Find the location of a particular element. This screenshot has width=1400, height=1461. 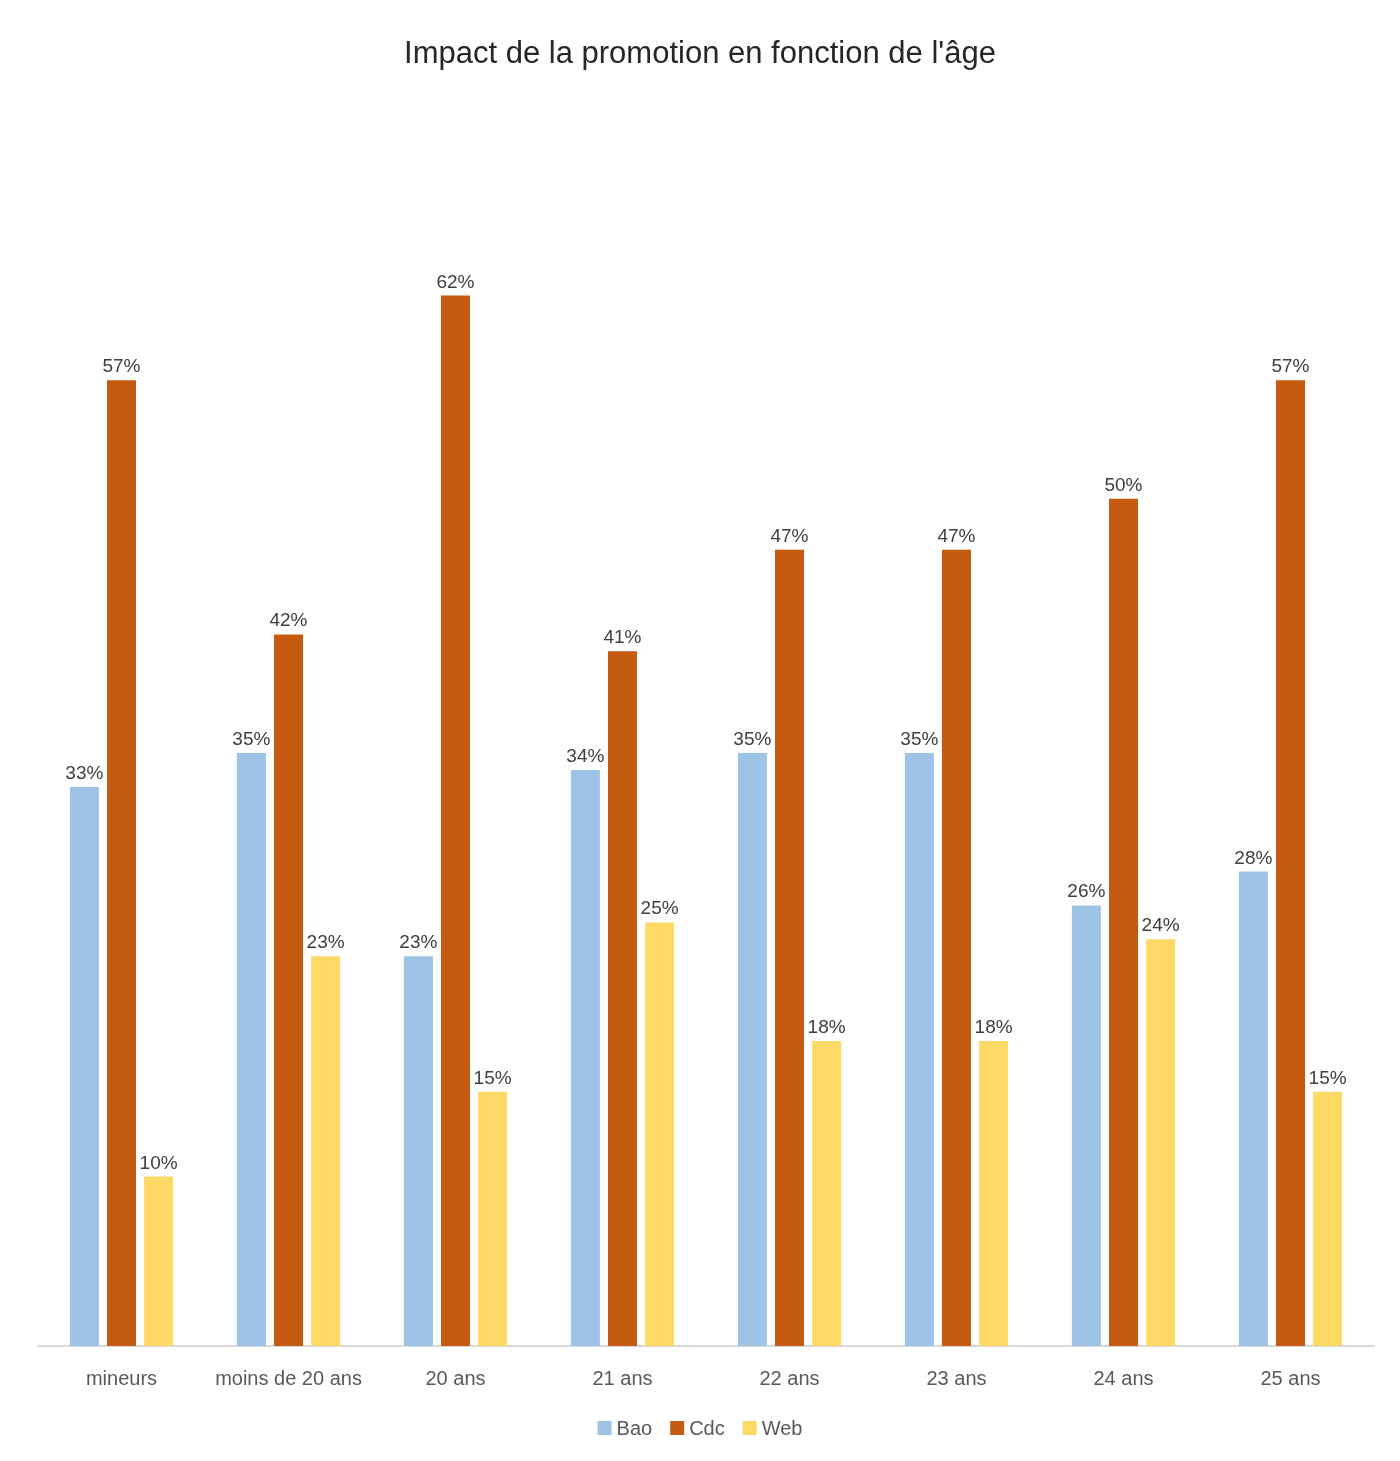

data-label: 24% is located at coordinates (1160, 925).